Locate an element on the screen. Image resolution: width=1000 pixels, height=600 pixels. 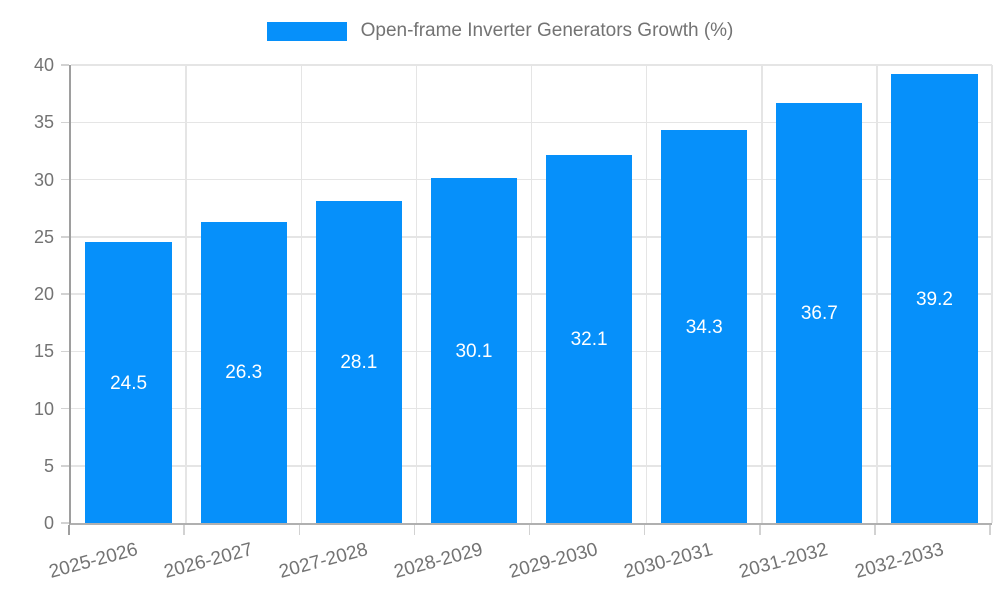
y-tick-label: 5 is located at coordinates (48, 465).